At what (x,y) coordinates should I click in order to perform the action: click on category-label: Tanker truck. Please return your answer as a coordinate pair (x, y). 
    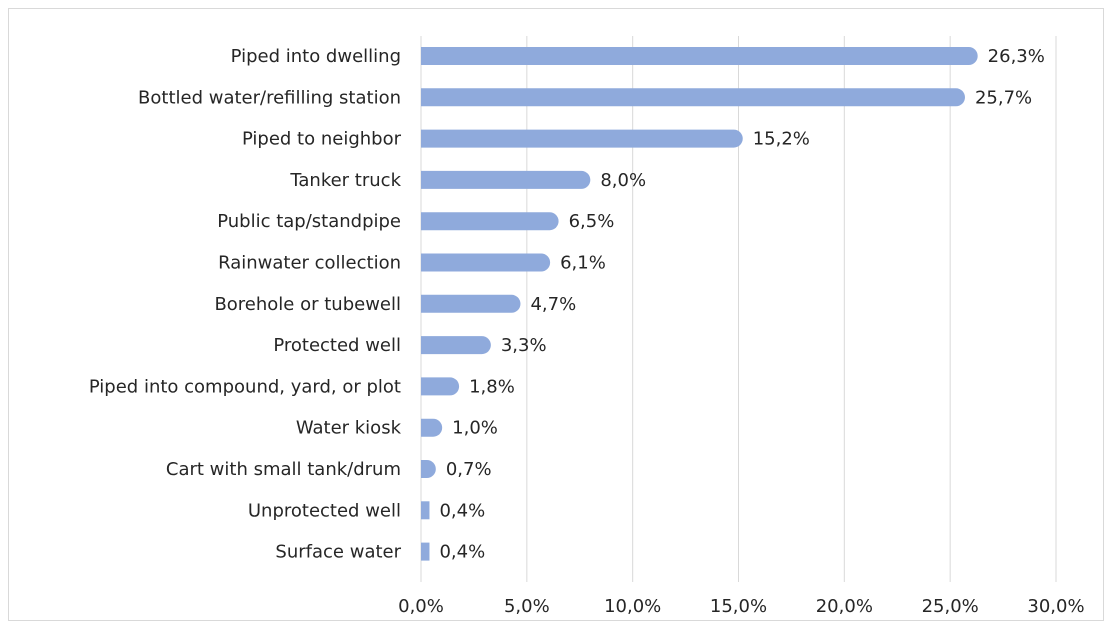
    Looking at the image, I should click on (345, 180).